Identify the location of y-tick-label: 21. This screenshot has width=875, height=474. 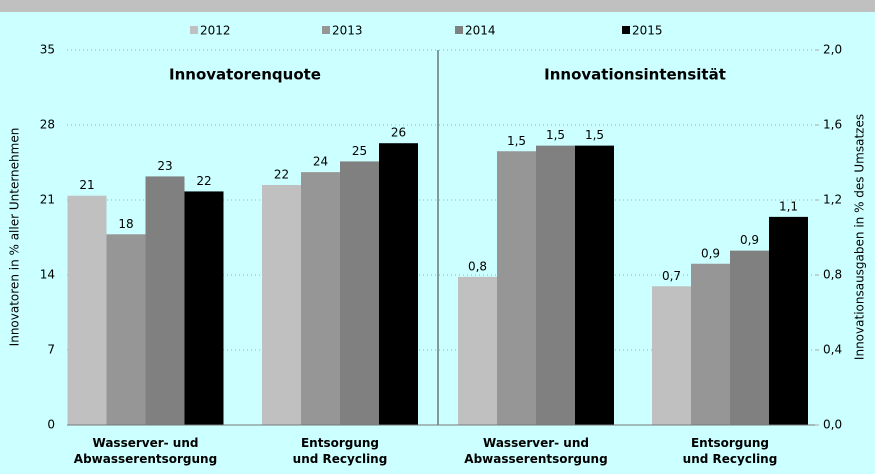
(47, 200).